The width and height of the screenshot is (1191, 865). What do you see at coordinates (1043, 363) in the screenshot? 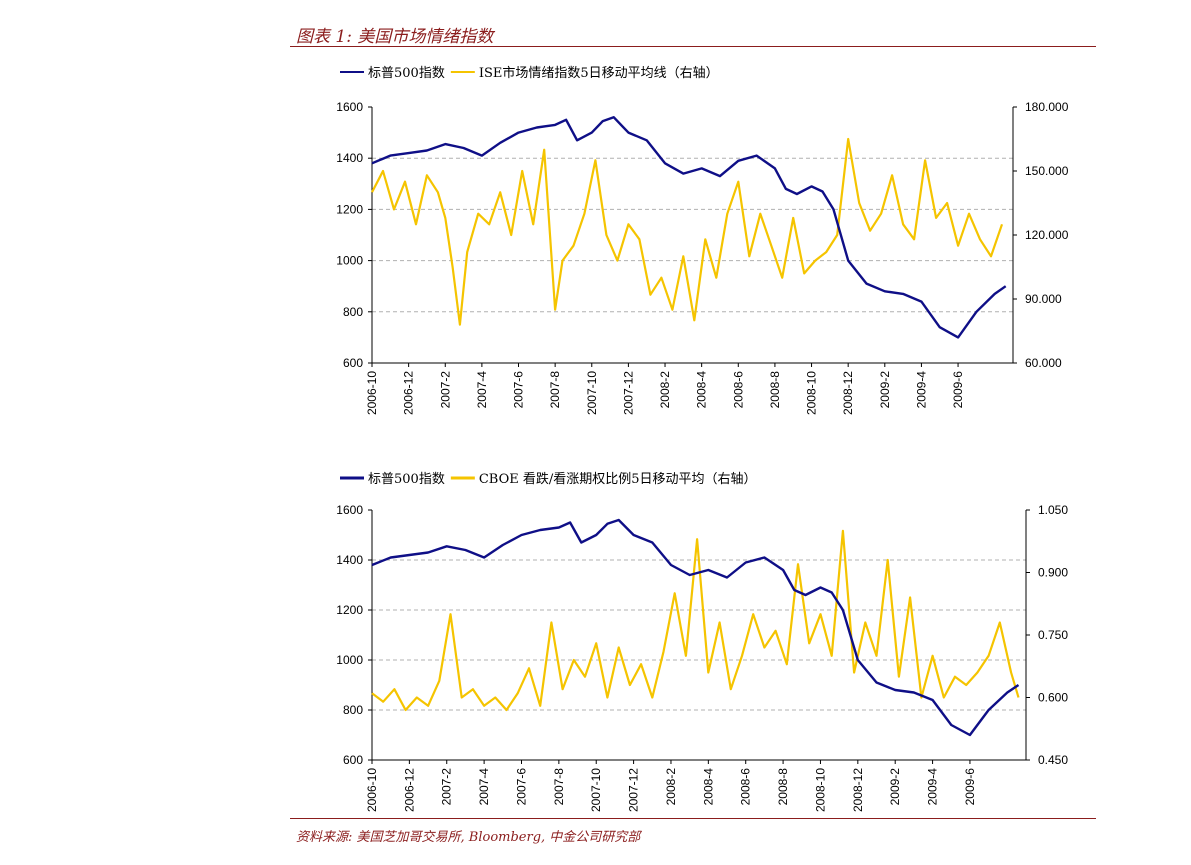
I see `right-tick-label: 60.000` at bounding box center [1043, 363].